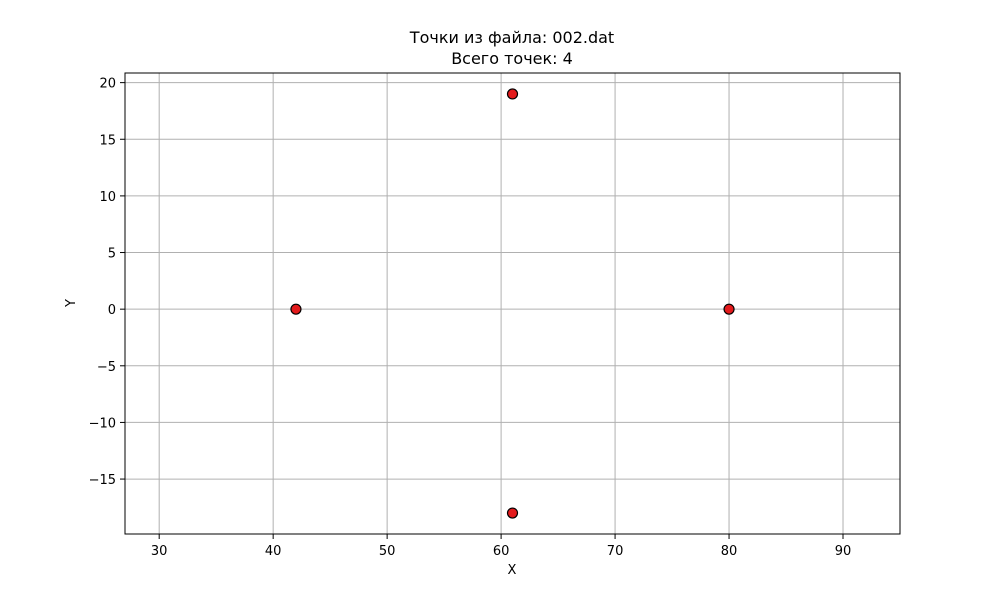  What do you see at coordinates (112, 254) in the screenshot?
I see `y-tick-label: 5` at bounding box center [112, 254].